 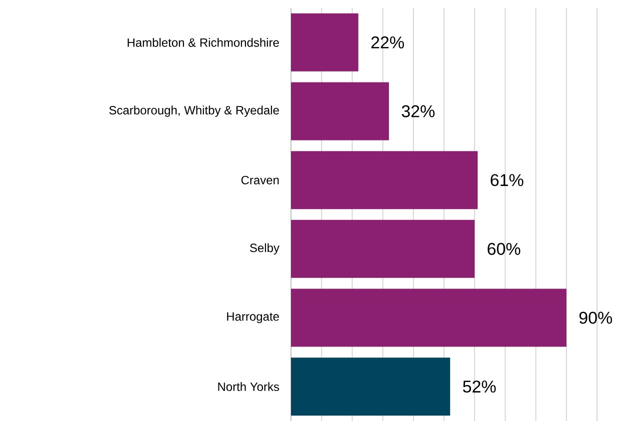 What do you see at coordinates (265, 249) in the screenshot?
I see `y-tick-label: Selby` at bounding box center [265, 249].